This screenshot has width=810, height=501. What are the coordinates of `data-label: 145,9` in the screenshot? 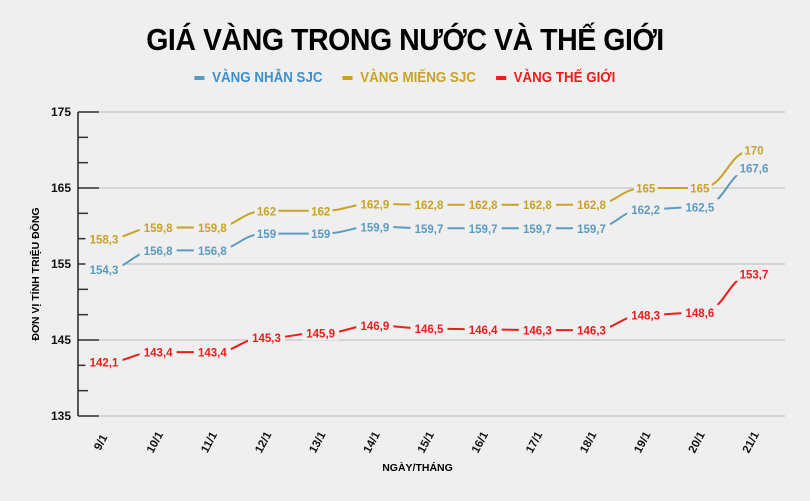 It's located at (320, 335).